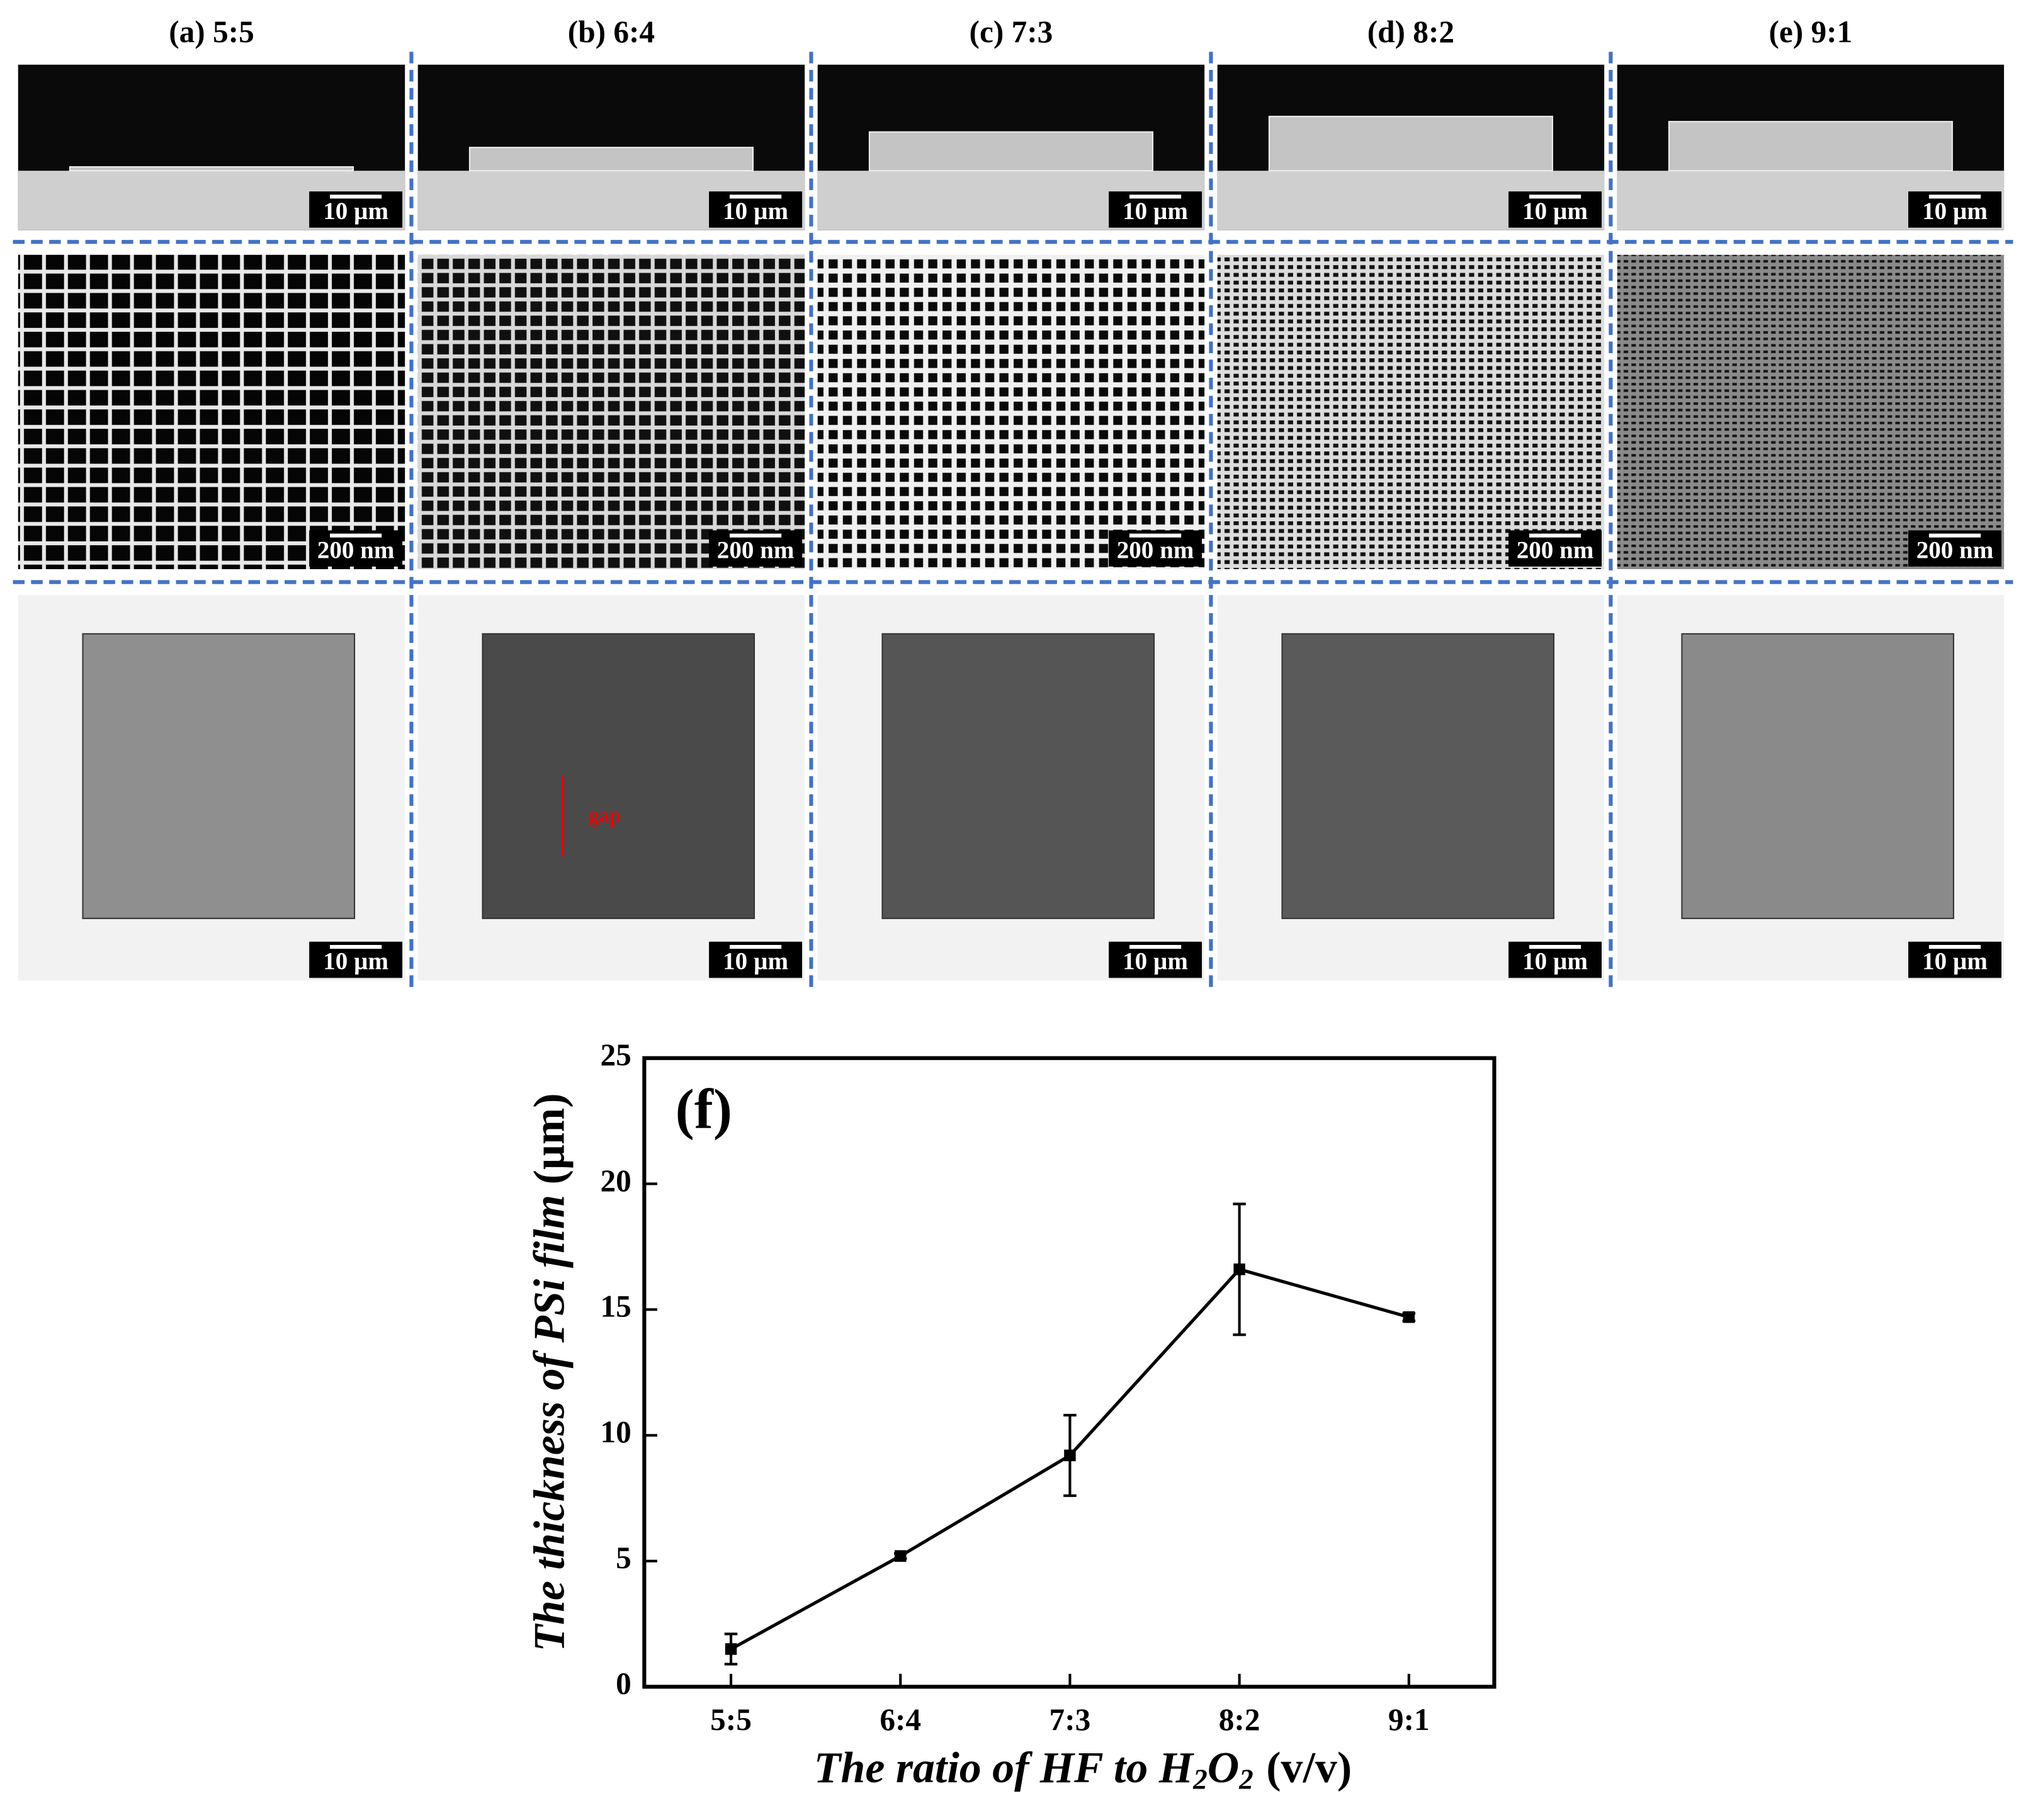 Image resolution: width=2026 pixels, height=1820 pixels. I want to click on y-axis-label-part: (µm), so click(550, 1138).